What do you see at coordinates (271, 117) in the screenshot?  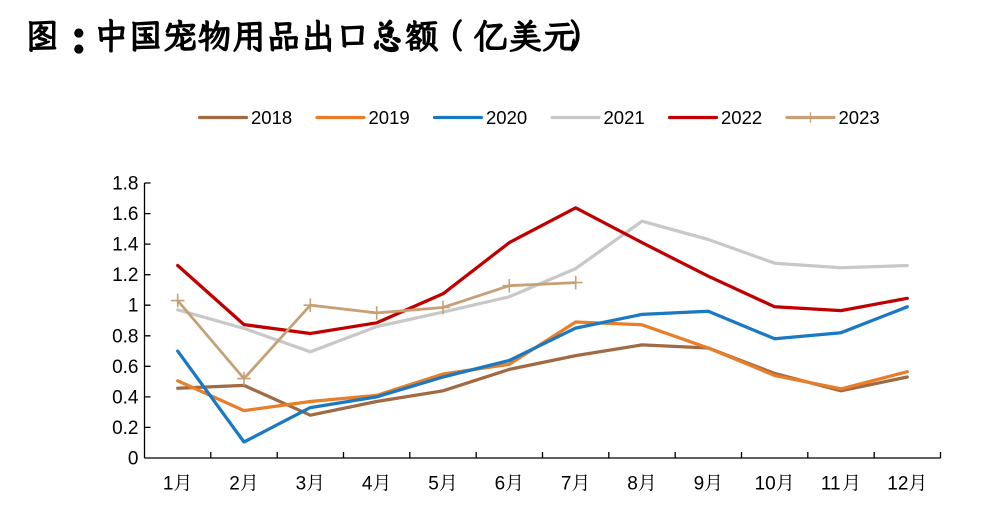 I see `svg-text: 2018` at bounding box center [271, 117].